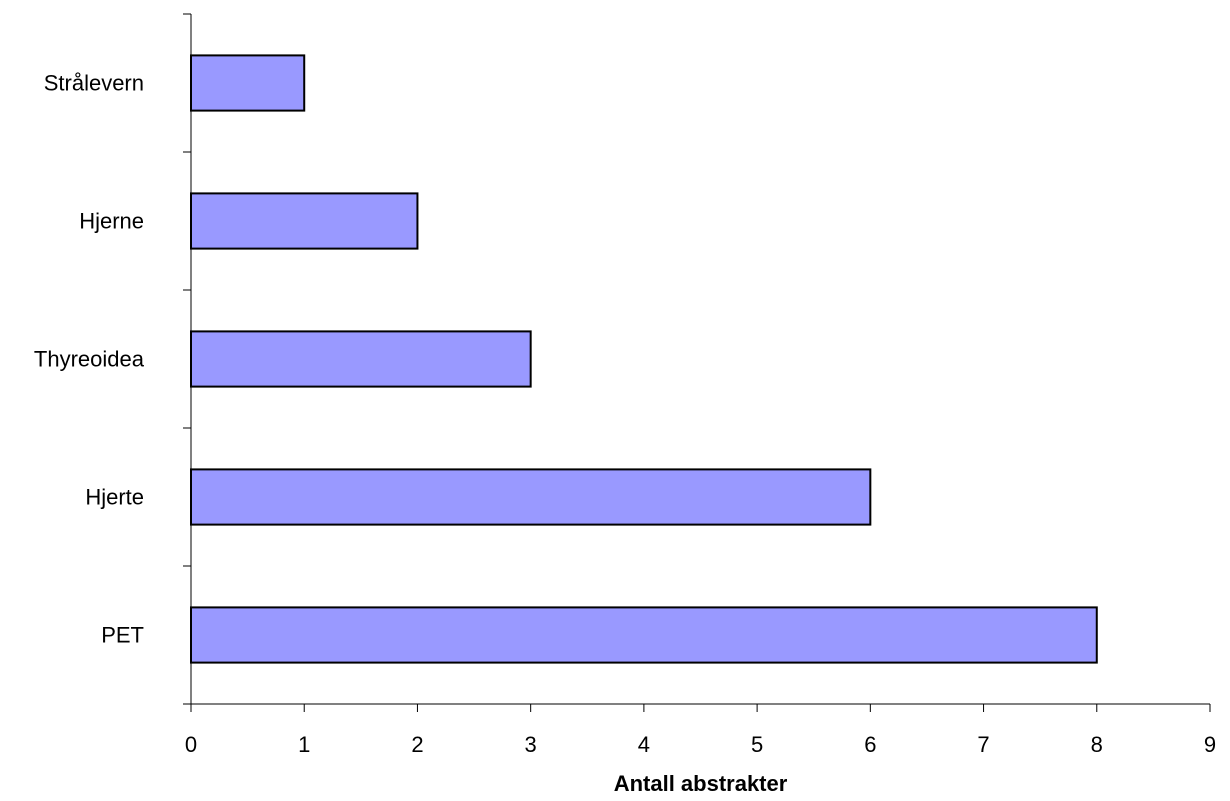 This screenshot has height=801, width=1230. I want to click on category-label: Thyreoidea, so click(89, 359).